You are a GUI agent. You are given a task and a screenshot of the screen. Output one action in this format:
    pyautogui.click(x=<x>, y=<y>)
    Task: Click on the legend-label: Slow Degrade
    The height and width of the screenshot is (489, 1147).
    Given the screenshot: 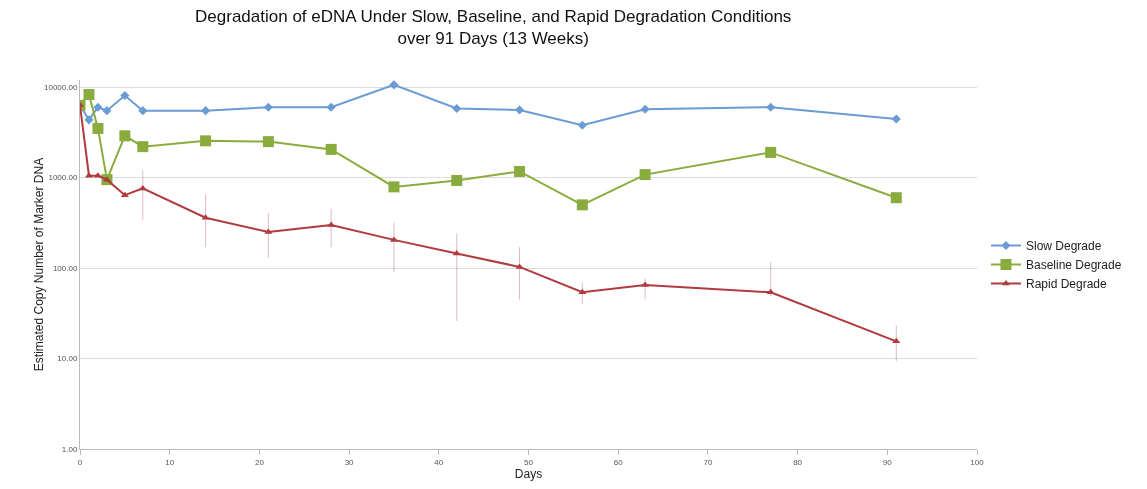 What is the action you would take?
    pyautogui.click(x=1063, y=246)
    